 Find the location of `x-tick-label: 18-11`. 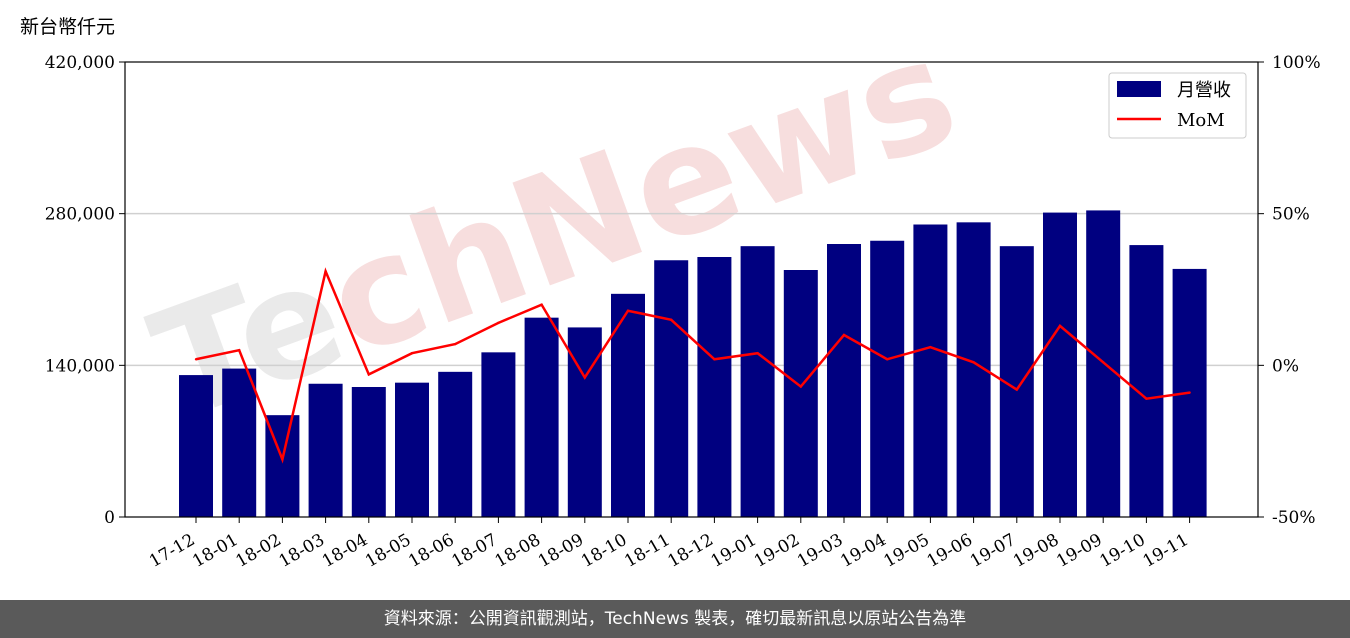

x-tick-label: 18-11 is located at coordinates (647, 551).